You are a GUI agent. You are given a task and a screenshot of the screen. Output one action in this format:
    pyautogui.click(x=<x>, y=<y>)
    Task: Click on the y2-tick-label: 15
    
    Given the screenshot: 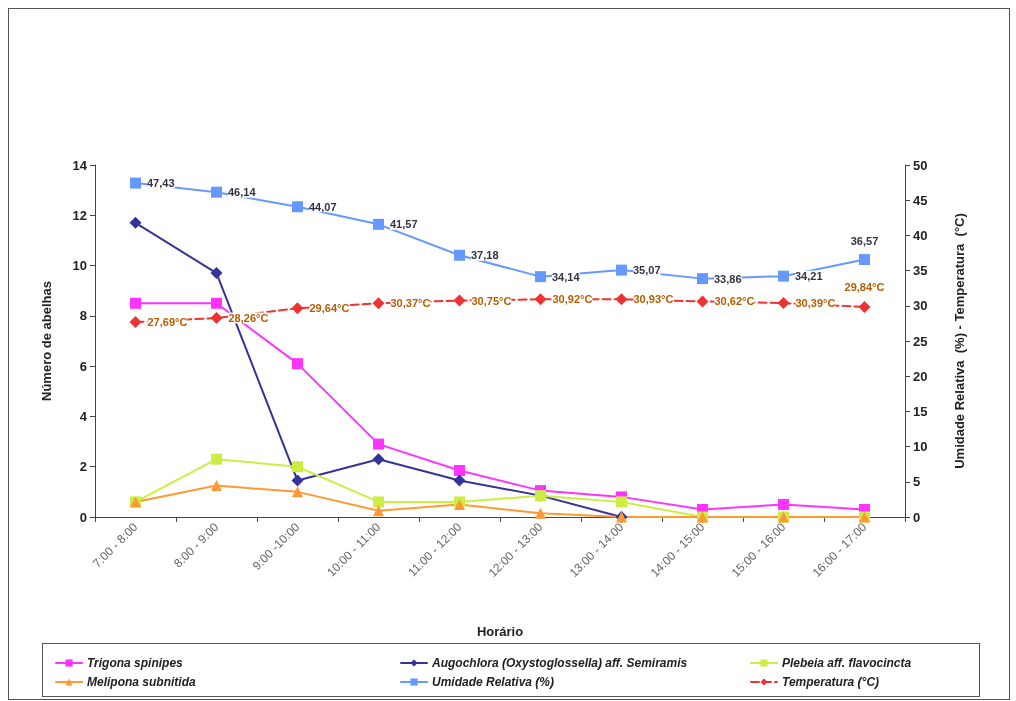 What is the action you would take?
    pyautogui.click(x=920, y=411)
    